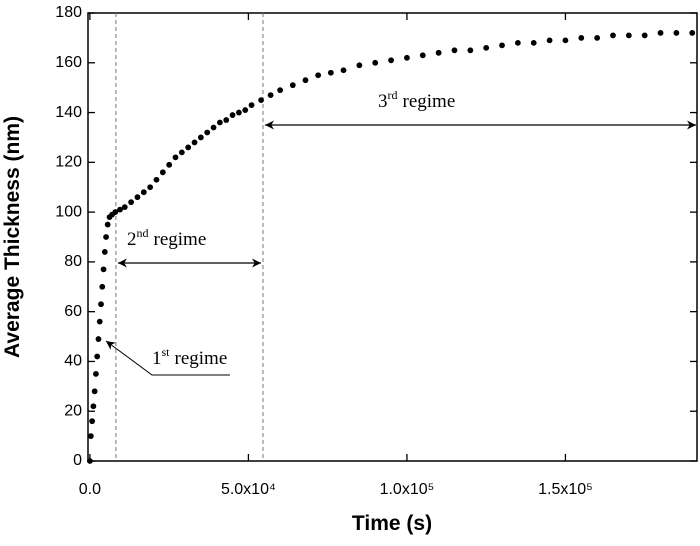  I want to click on x-tick-label: 1.5x10⁵, so click(565, 489).